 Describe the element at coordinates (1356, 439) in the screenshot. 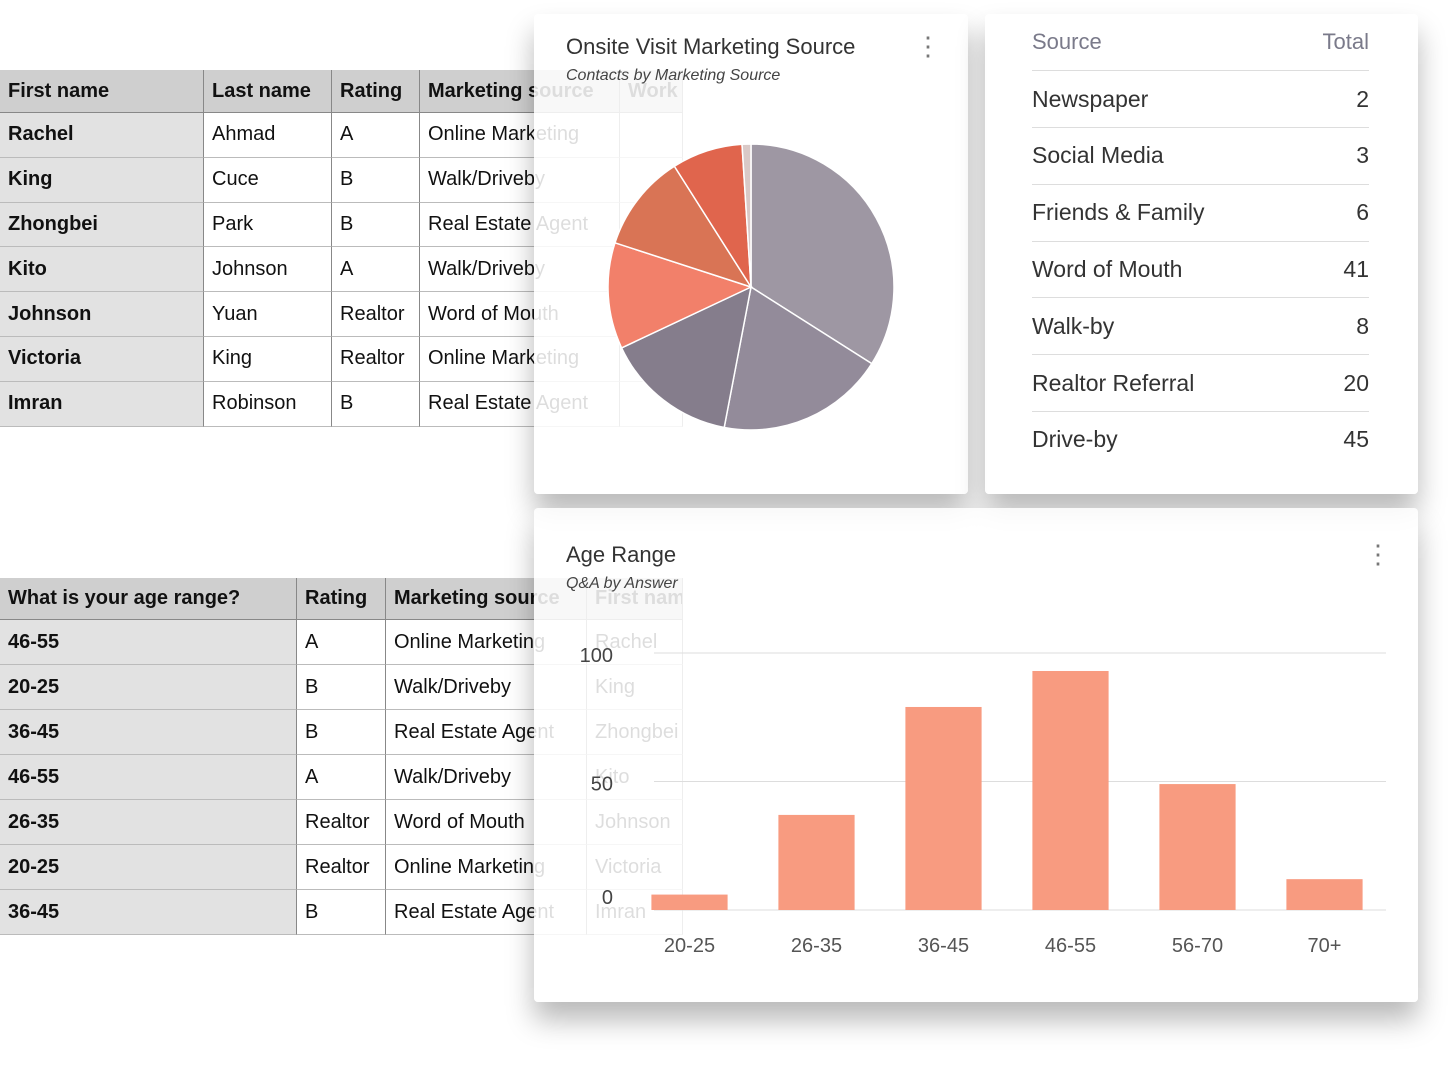

I see `table-cell: 45` at that location.